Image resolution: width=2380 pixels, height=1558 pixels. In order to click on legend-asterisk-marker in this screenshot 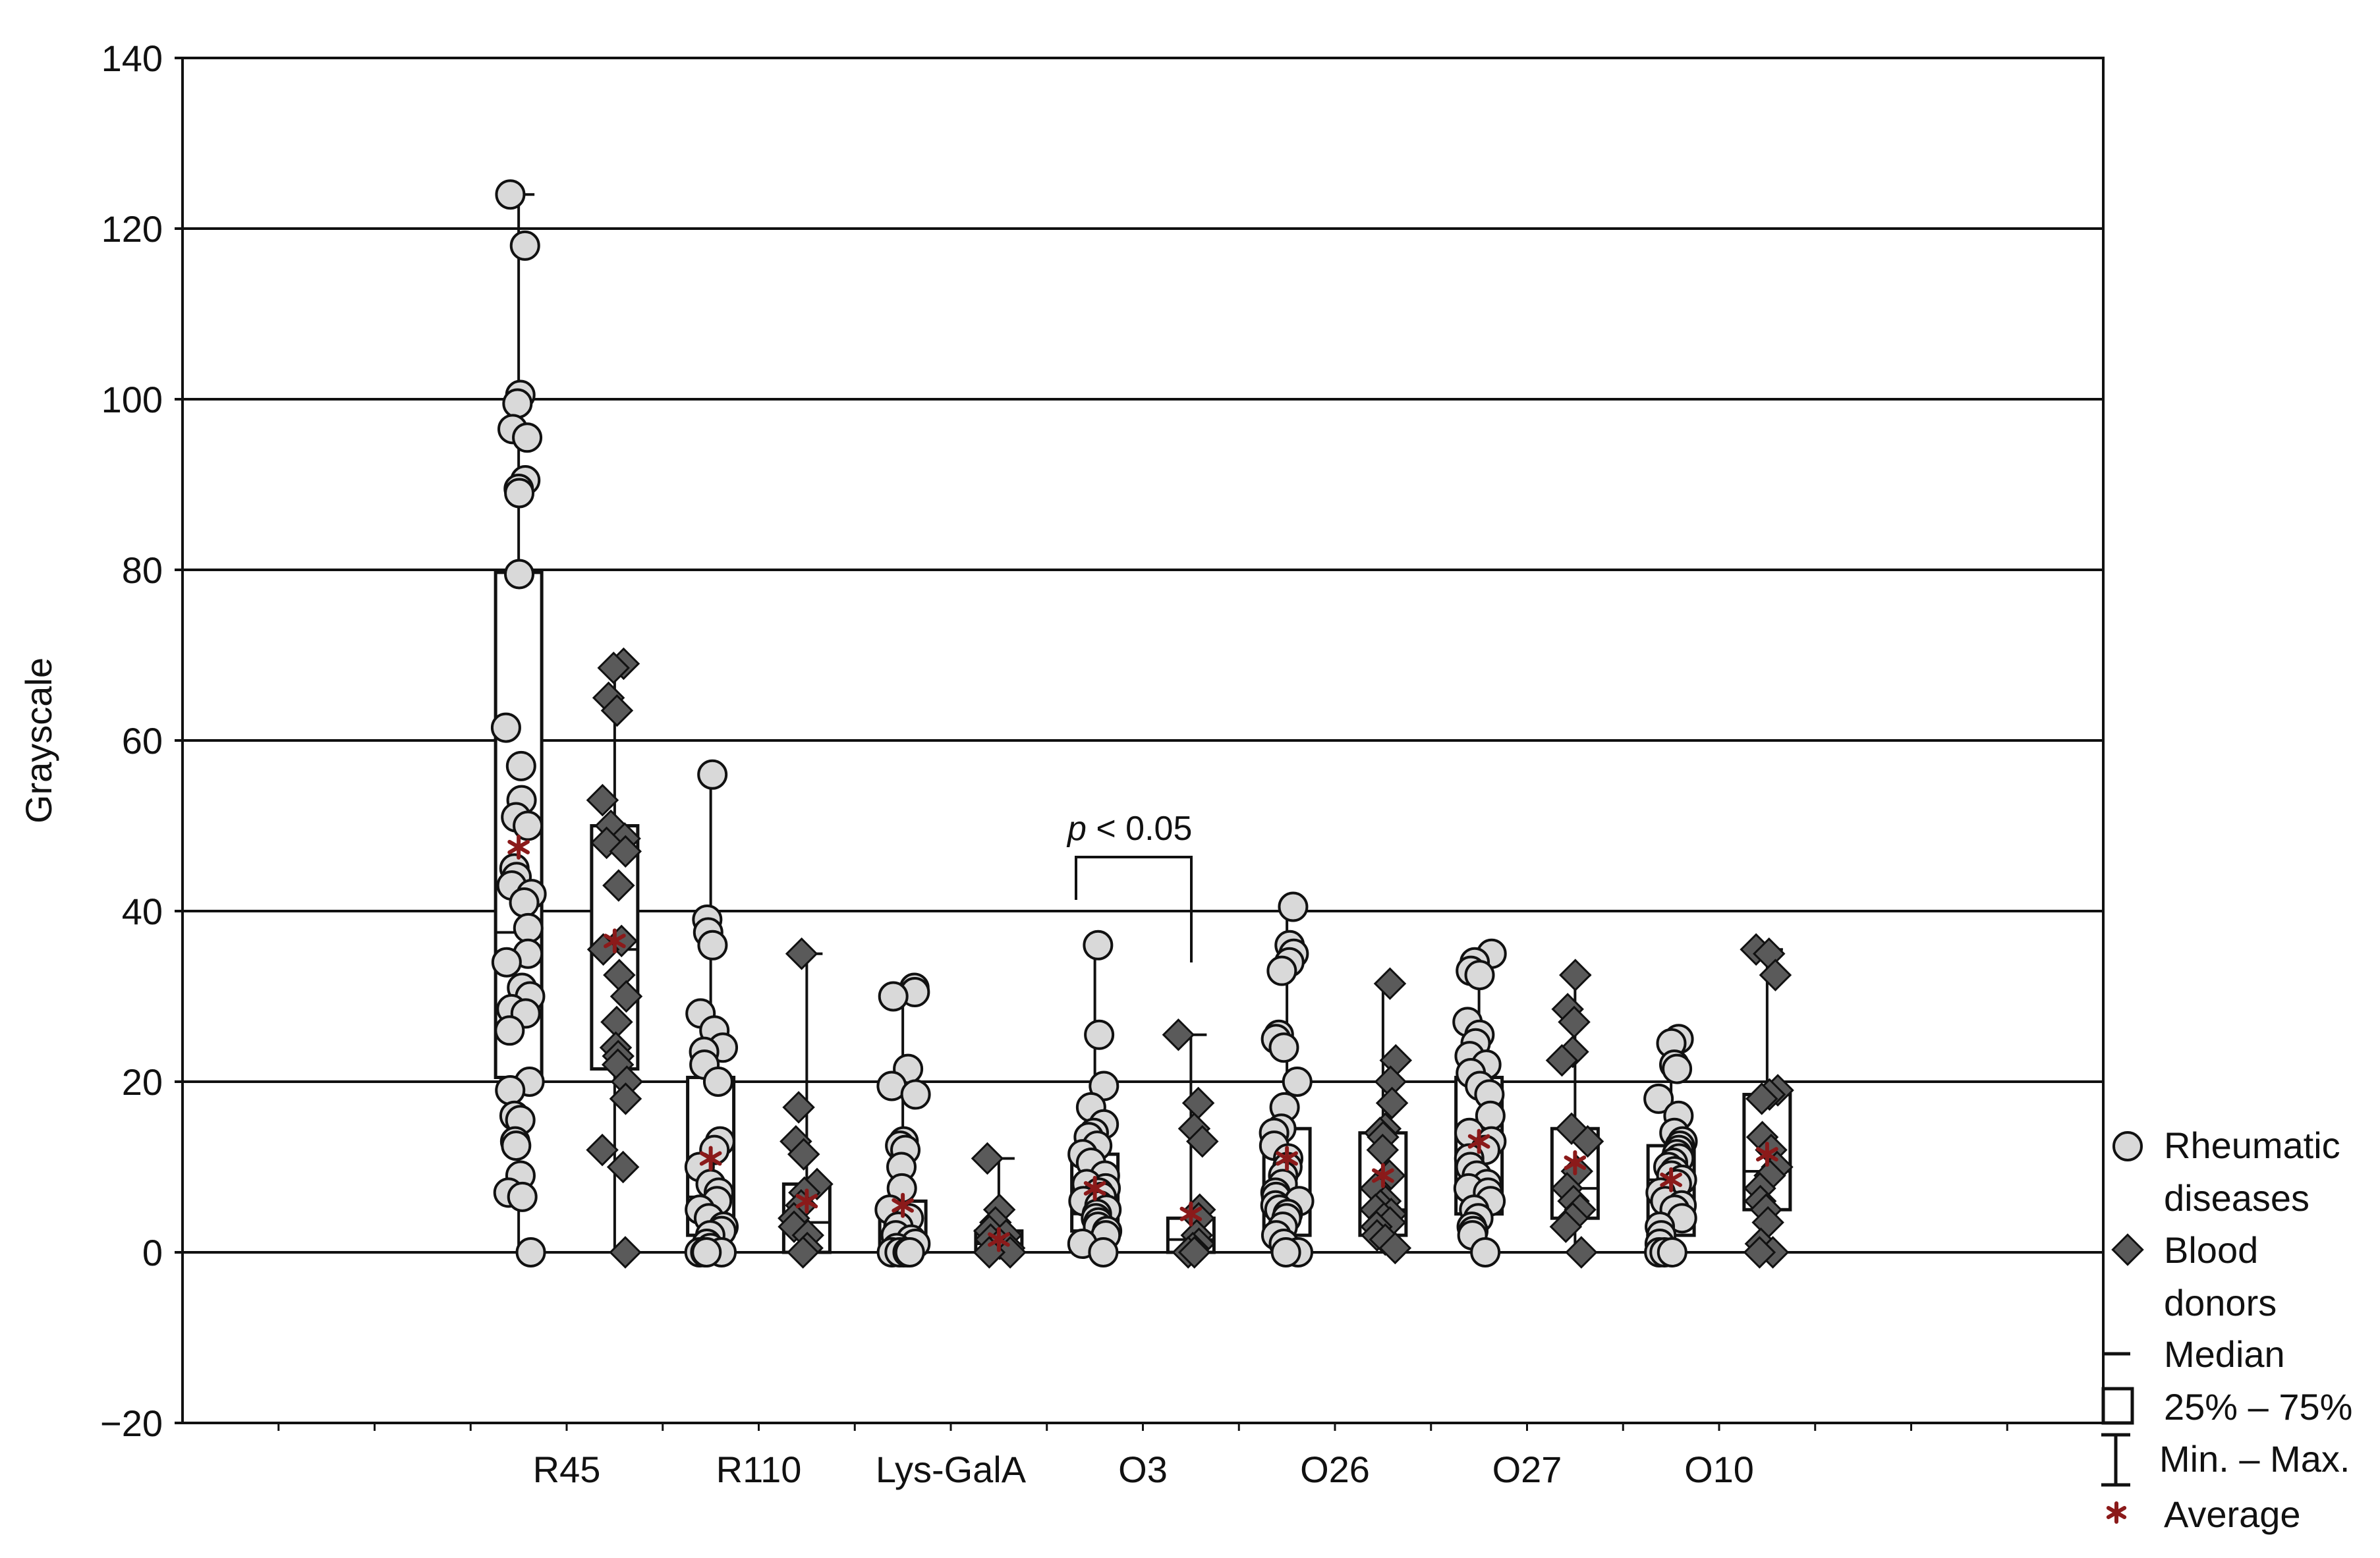, I will do `click(2116, 1512)`.